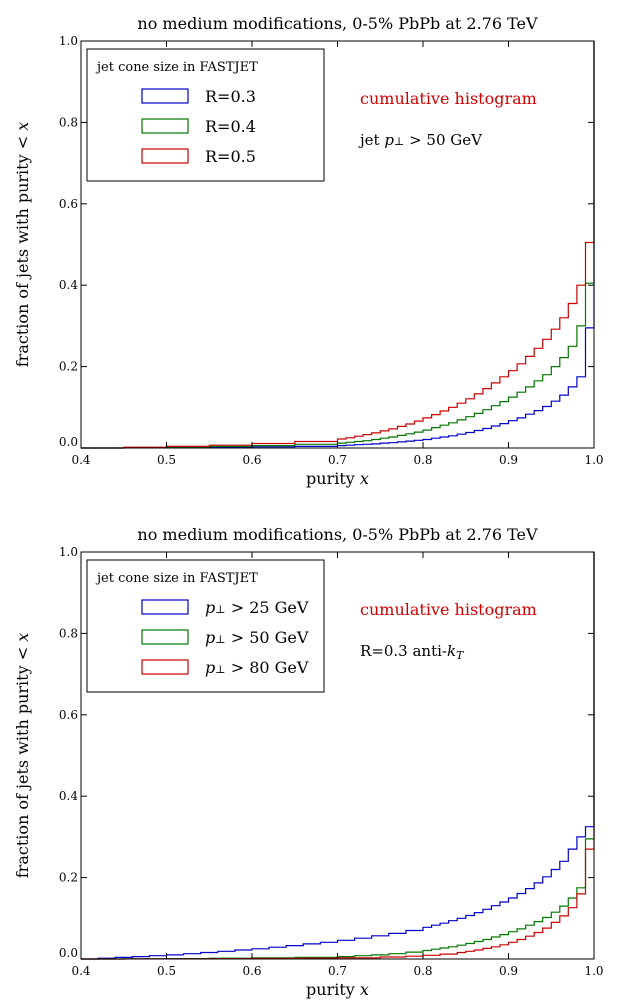 The image size is (618, 1001). I want to click on legend-label: R=0.5, so click(230, 156).